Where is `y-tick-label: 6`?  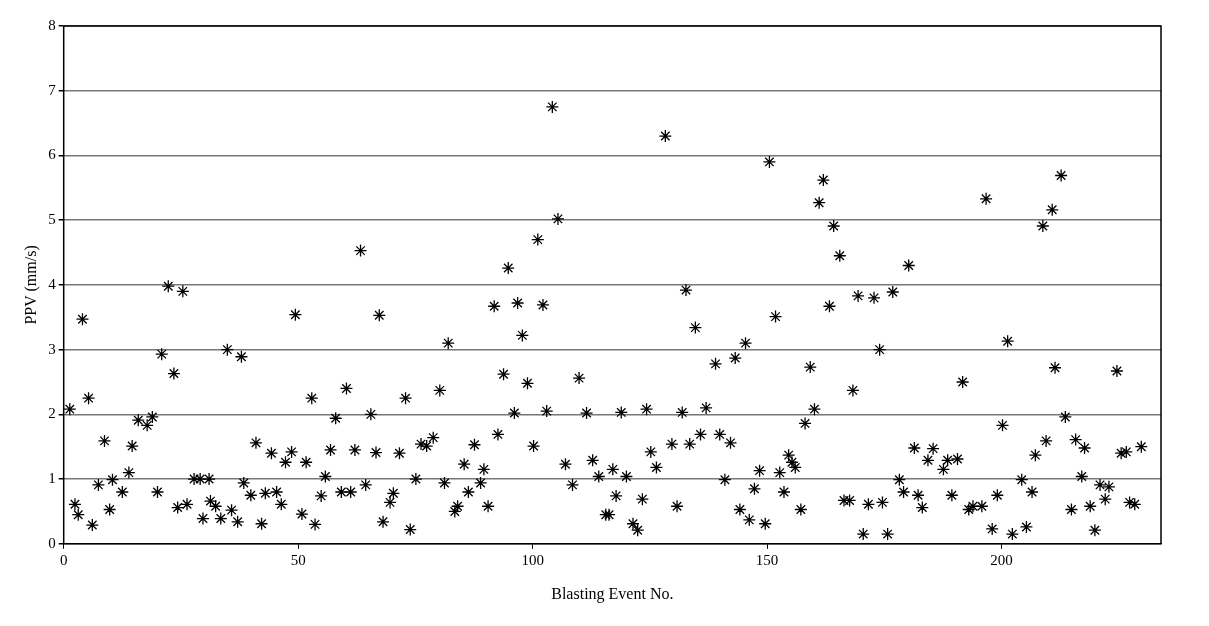
y-tick-label: 6 is located at coordinates (52, 154).